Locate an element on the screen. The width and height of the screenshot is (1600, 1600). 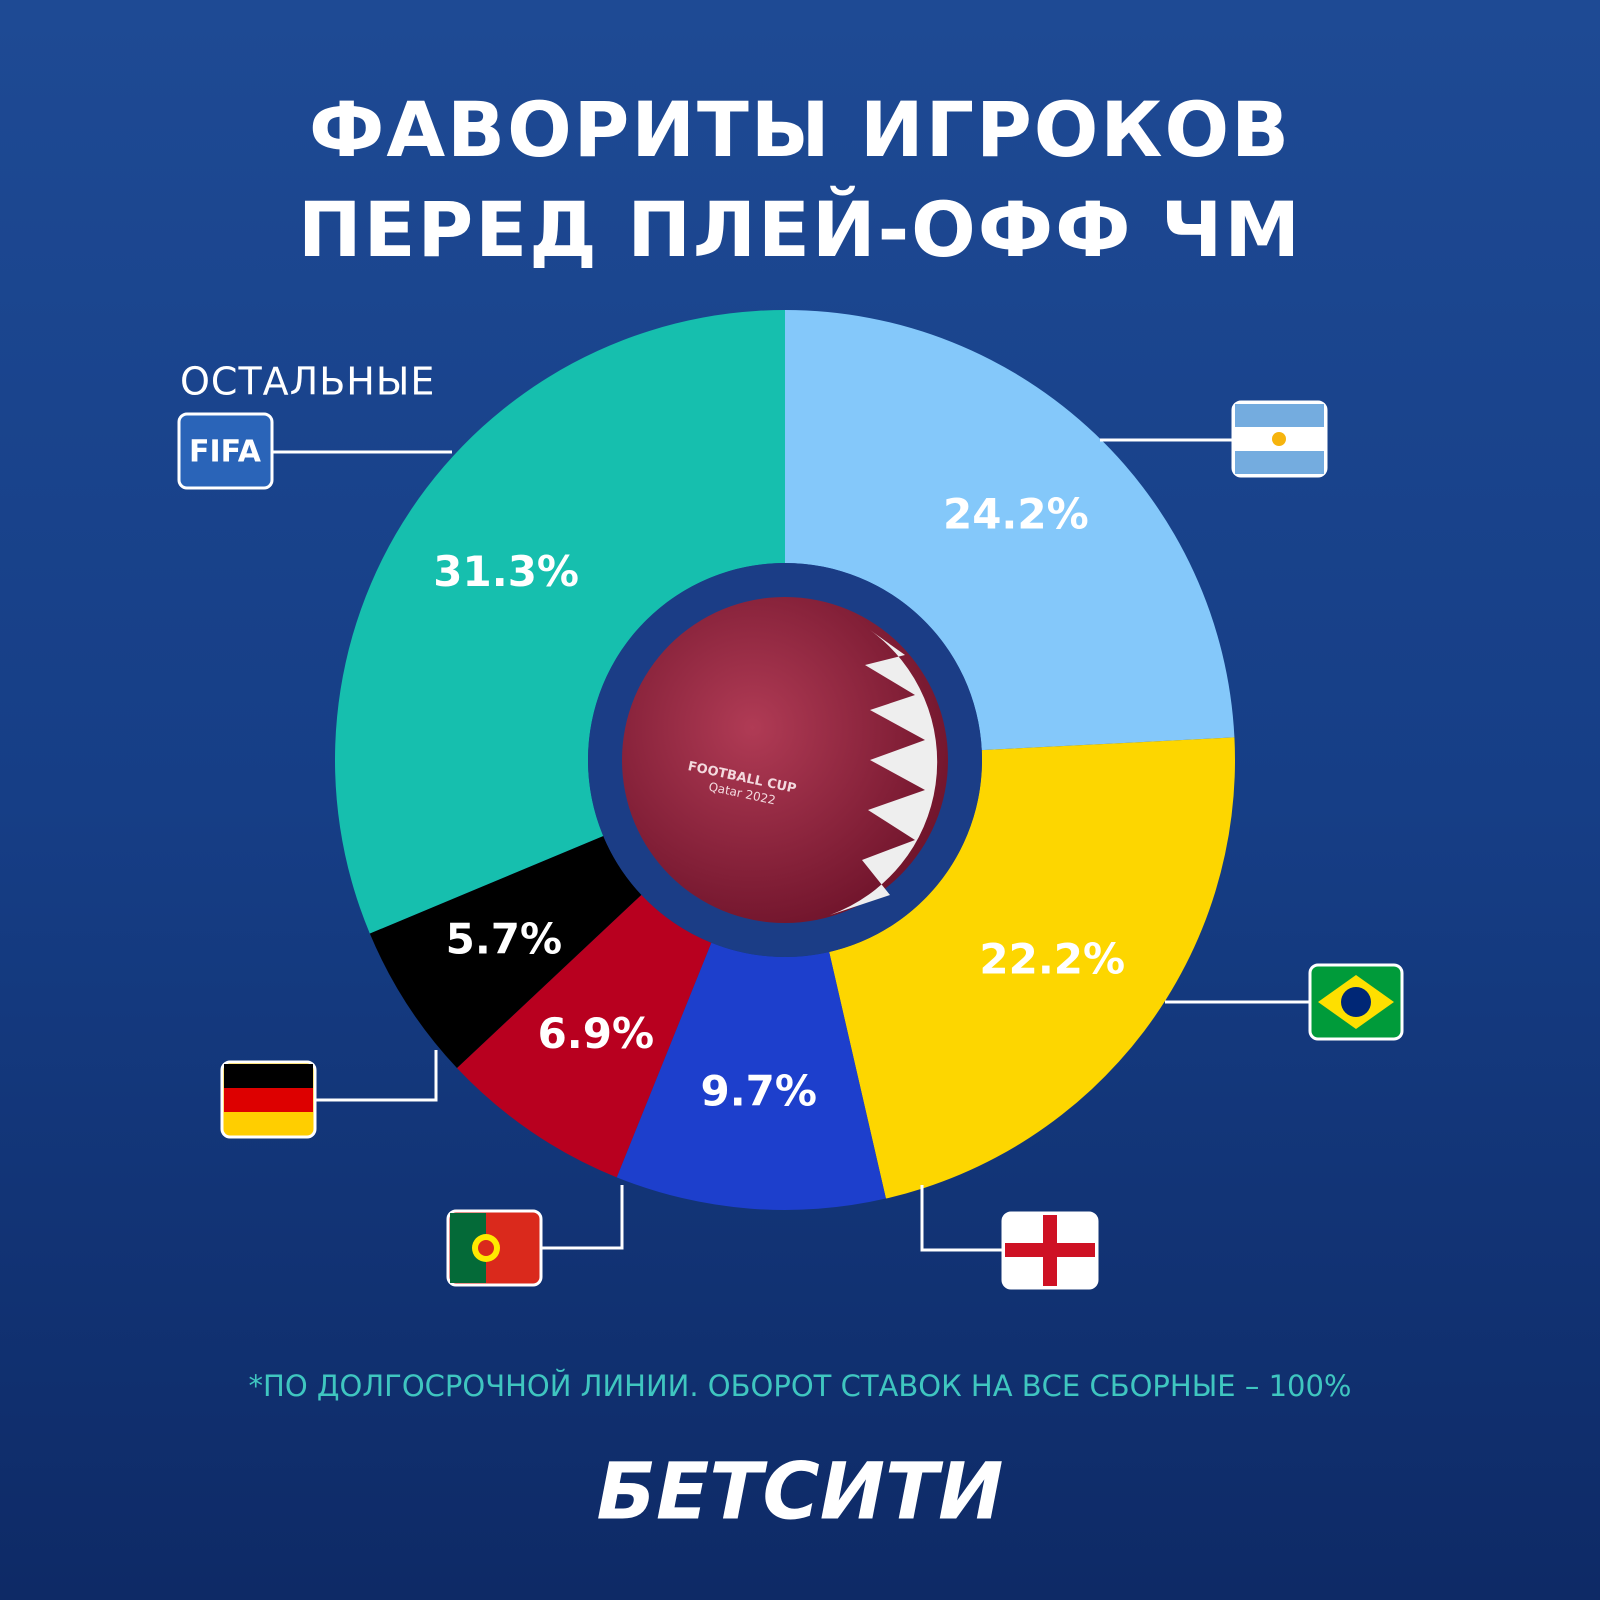
fifa-badge: FIFA is located at coordinates (225, 451).